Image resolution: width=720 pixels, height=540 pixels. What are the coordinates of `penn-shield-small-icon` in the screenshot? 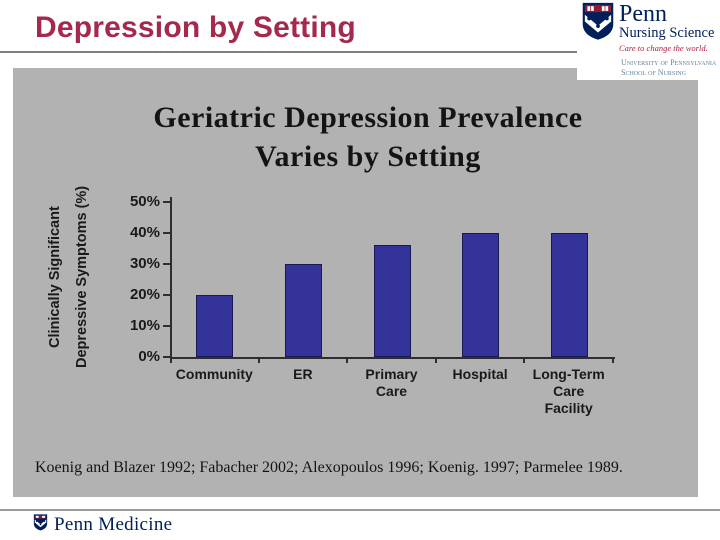 It's located at (40, 525).